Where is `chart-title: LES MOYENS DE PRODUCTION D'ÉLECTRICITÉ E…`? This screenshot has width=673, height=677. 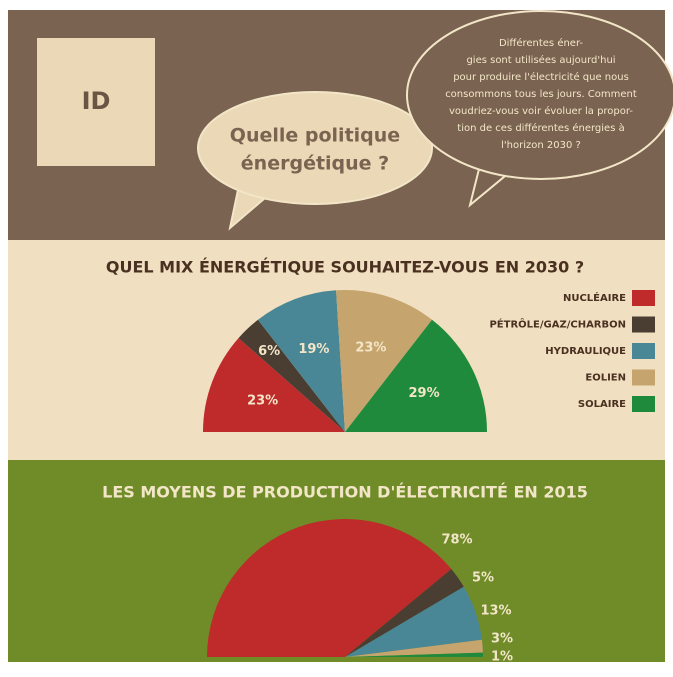
chart-title: LES MOYENS DE PRODUCTION D'ÉLECTRICITÉ E… is located at coordinates (345, 492).